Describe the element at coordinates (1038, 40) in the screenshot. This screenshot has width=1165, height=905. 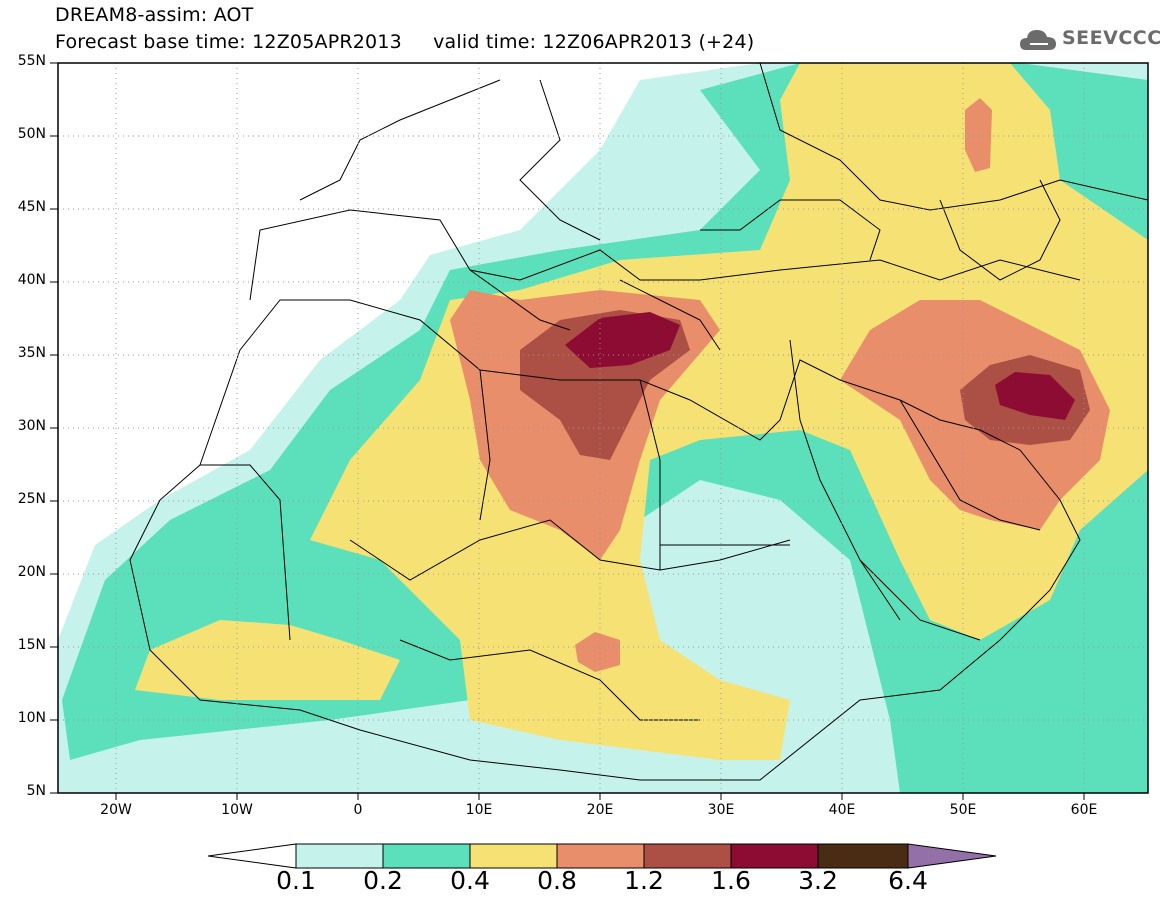
I see `cloud-logo-icon` at that location.